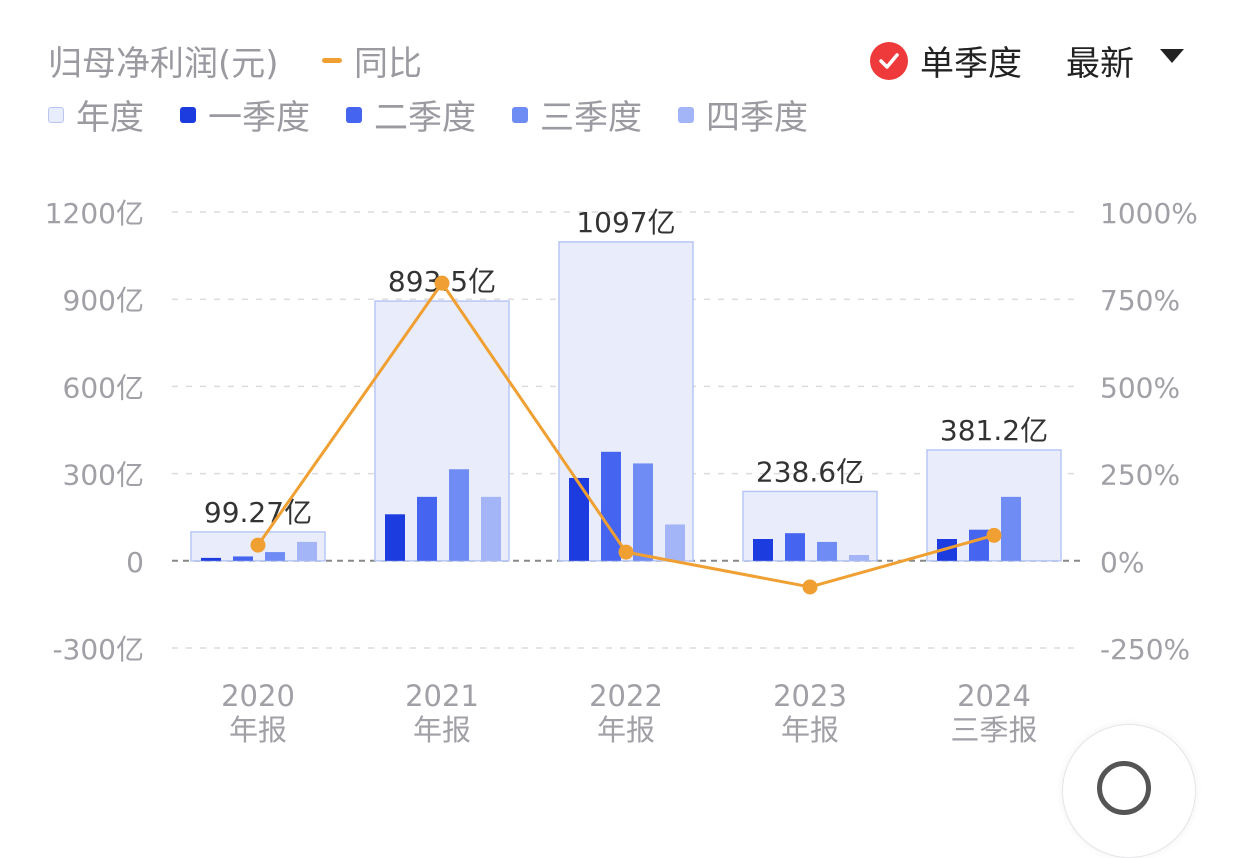  I want to click on period-select: 最新, so click(1125, 60).